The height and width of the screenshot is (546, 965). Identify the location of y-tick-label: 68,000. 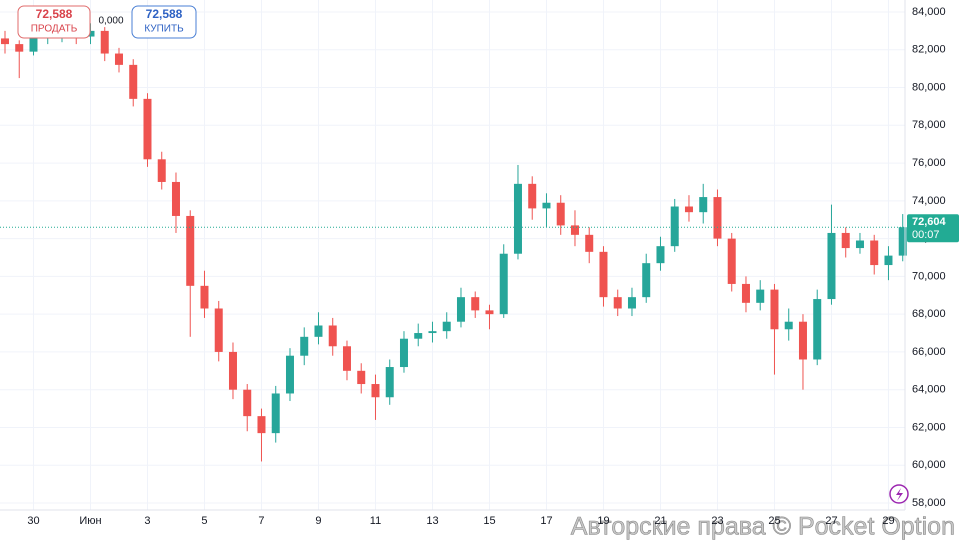
(929, 314).